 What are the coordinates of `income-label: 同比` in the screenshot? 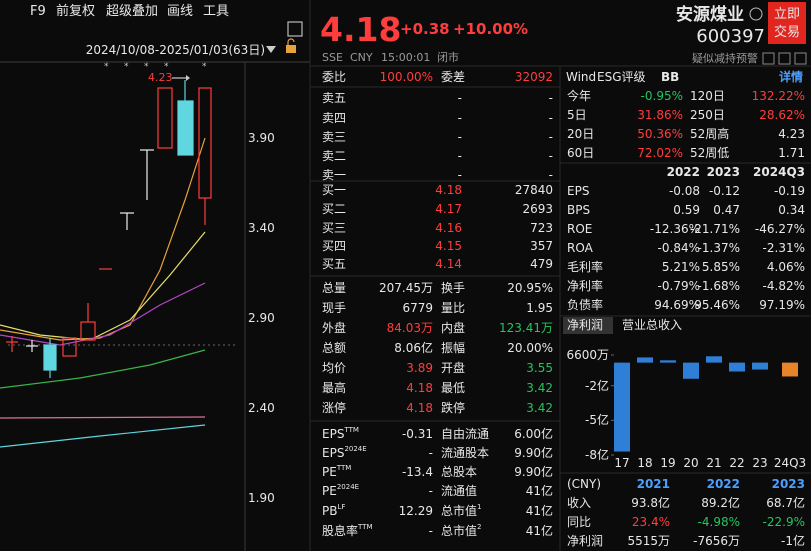 It's located at (579, 522).